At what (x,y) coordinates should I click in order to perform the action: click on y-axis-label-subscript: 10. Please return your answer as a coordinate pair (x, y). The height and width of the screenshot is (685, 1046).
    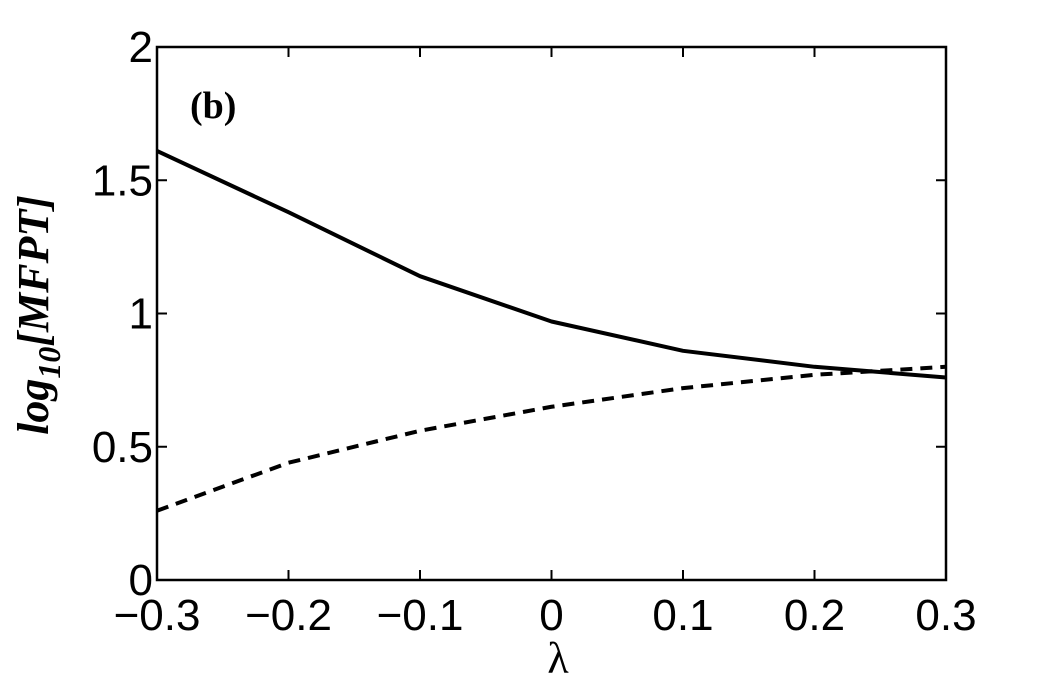
    Looking at the image, I should click on (49, 363).